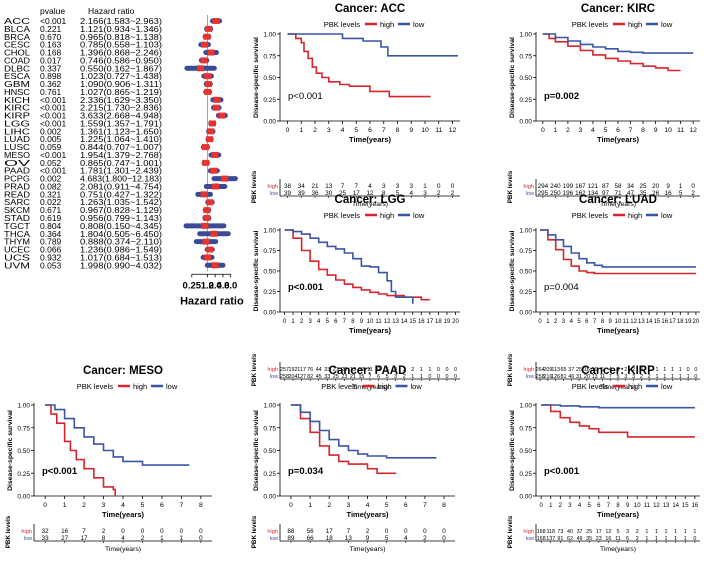  I want to click on forest-pvalue: 0.082, so click(51, 186).